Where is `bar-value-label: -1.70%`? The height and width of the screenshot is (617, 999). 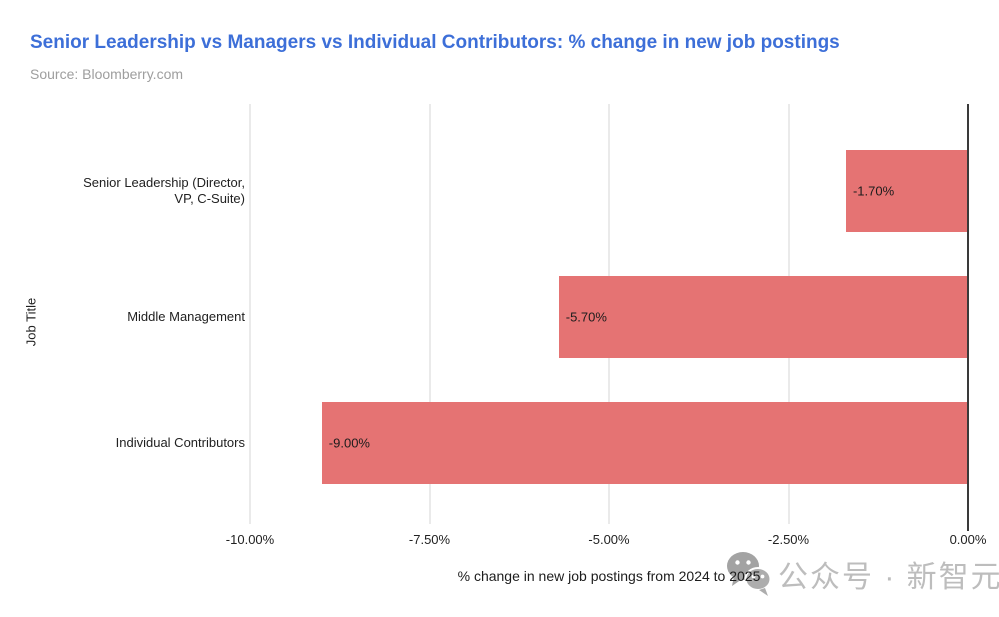
bar-value-label: -1.70% is located at coordinates (873, 191).